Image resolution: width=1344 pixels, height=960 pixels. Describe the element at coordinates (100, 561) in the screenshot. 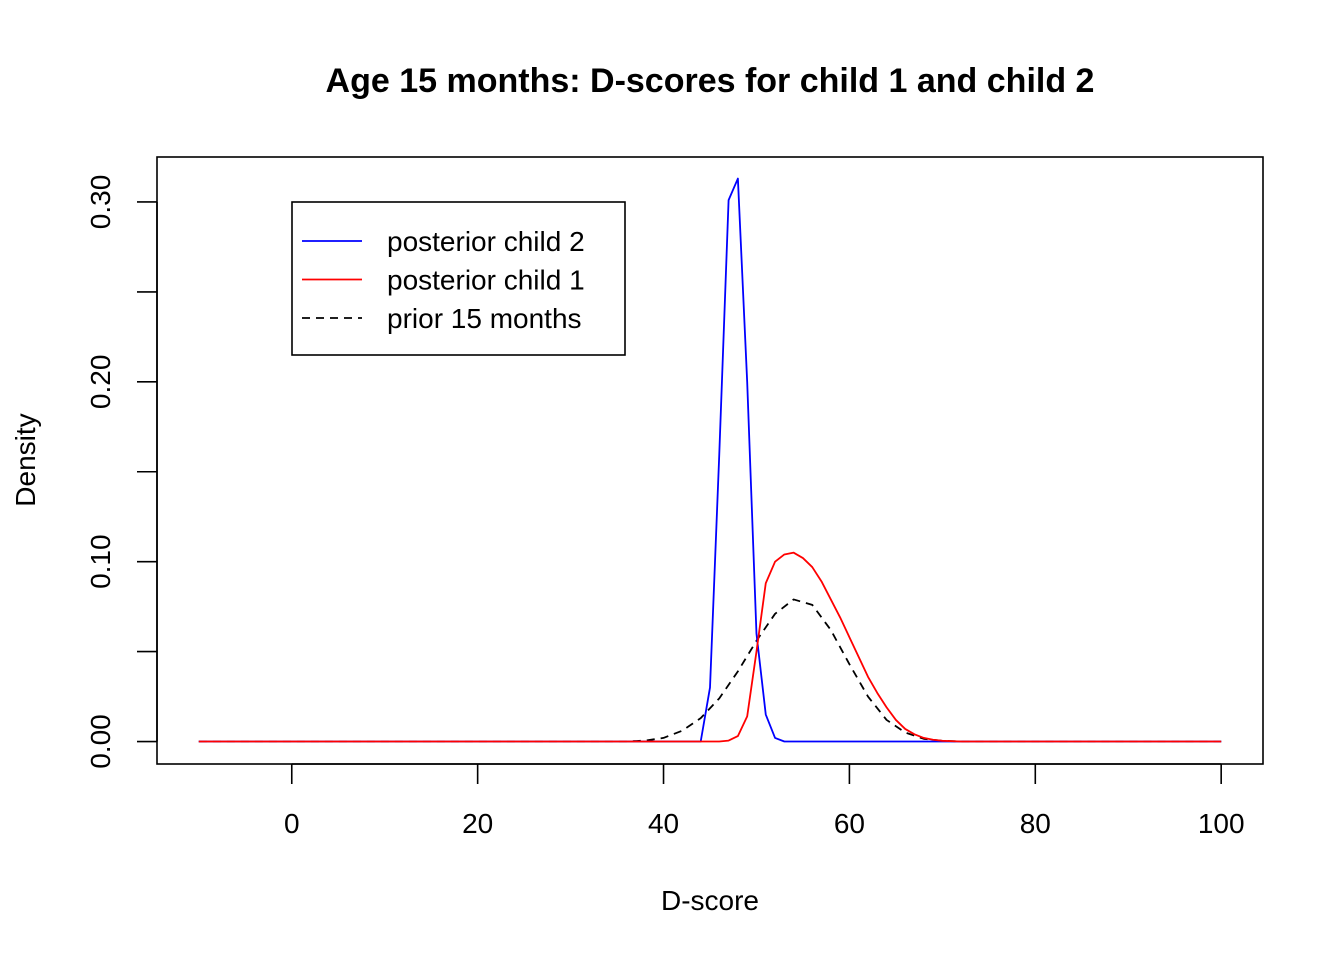

I see `y-tick-label: 0.10` at that location.